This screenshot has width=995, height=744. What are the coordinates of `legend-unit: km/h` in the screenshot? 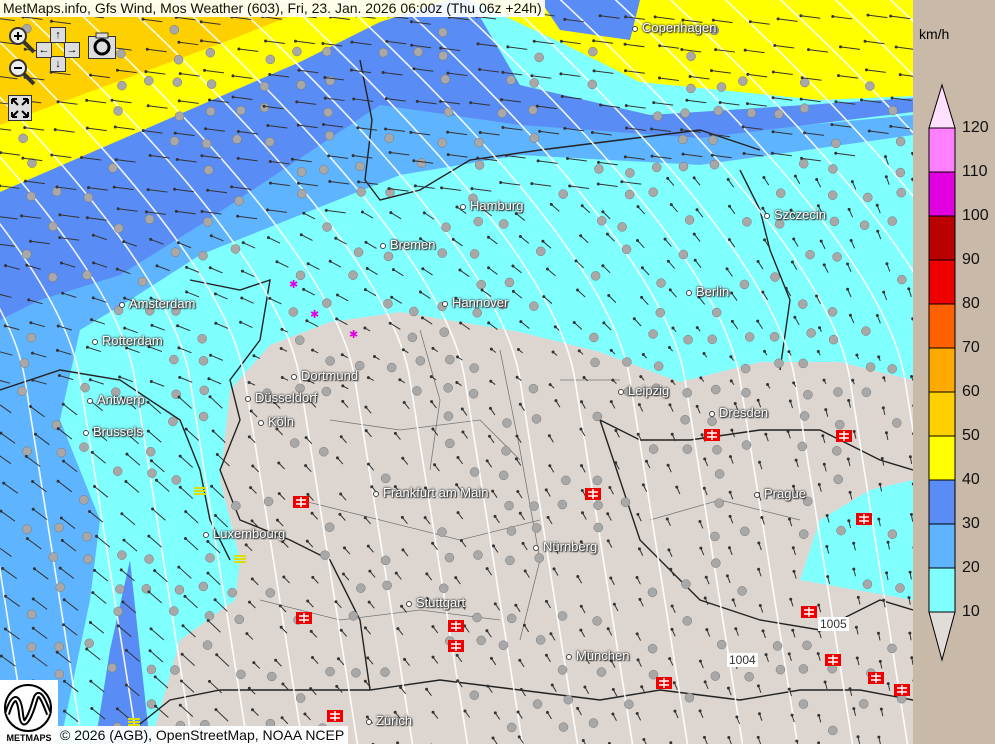 It's located at (934, 34).